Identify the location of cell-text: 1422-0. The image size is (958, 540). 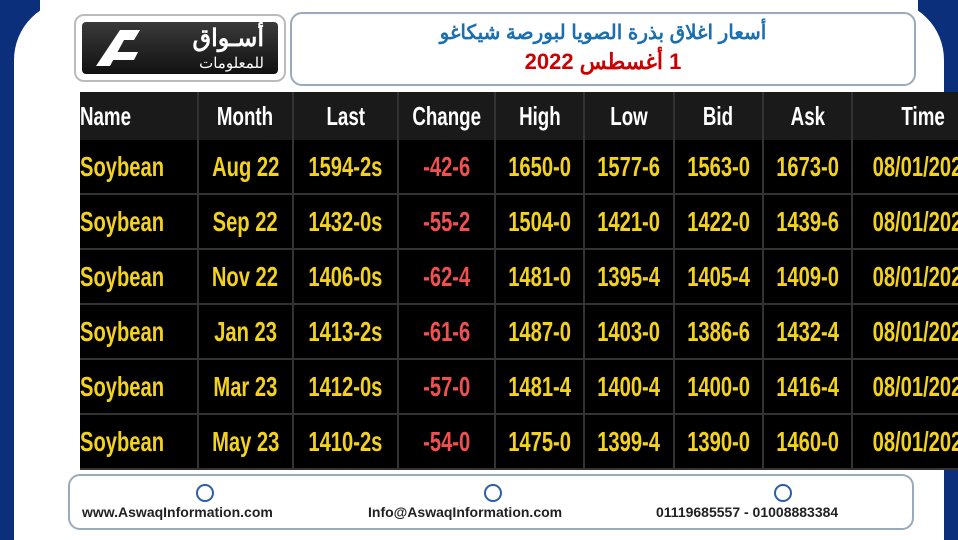
(718, 221).